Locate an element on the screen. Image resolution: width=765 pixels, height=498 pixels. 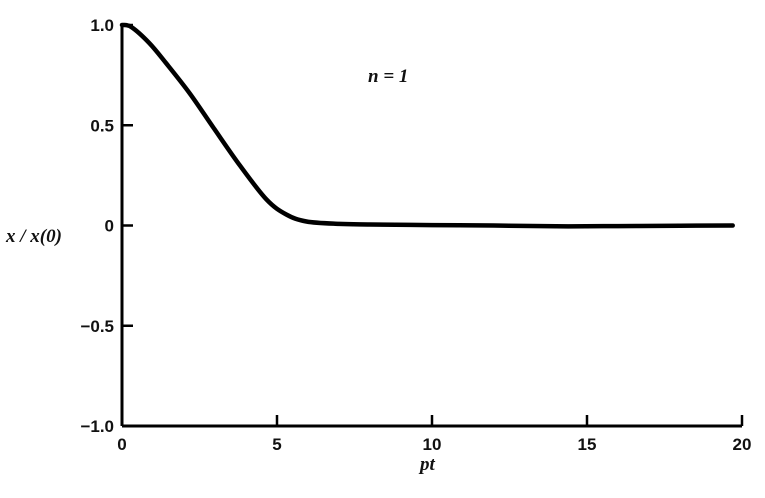
x-tick-label: 5 is located at coordinates (276, 444).